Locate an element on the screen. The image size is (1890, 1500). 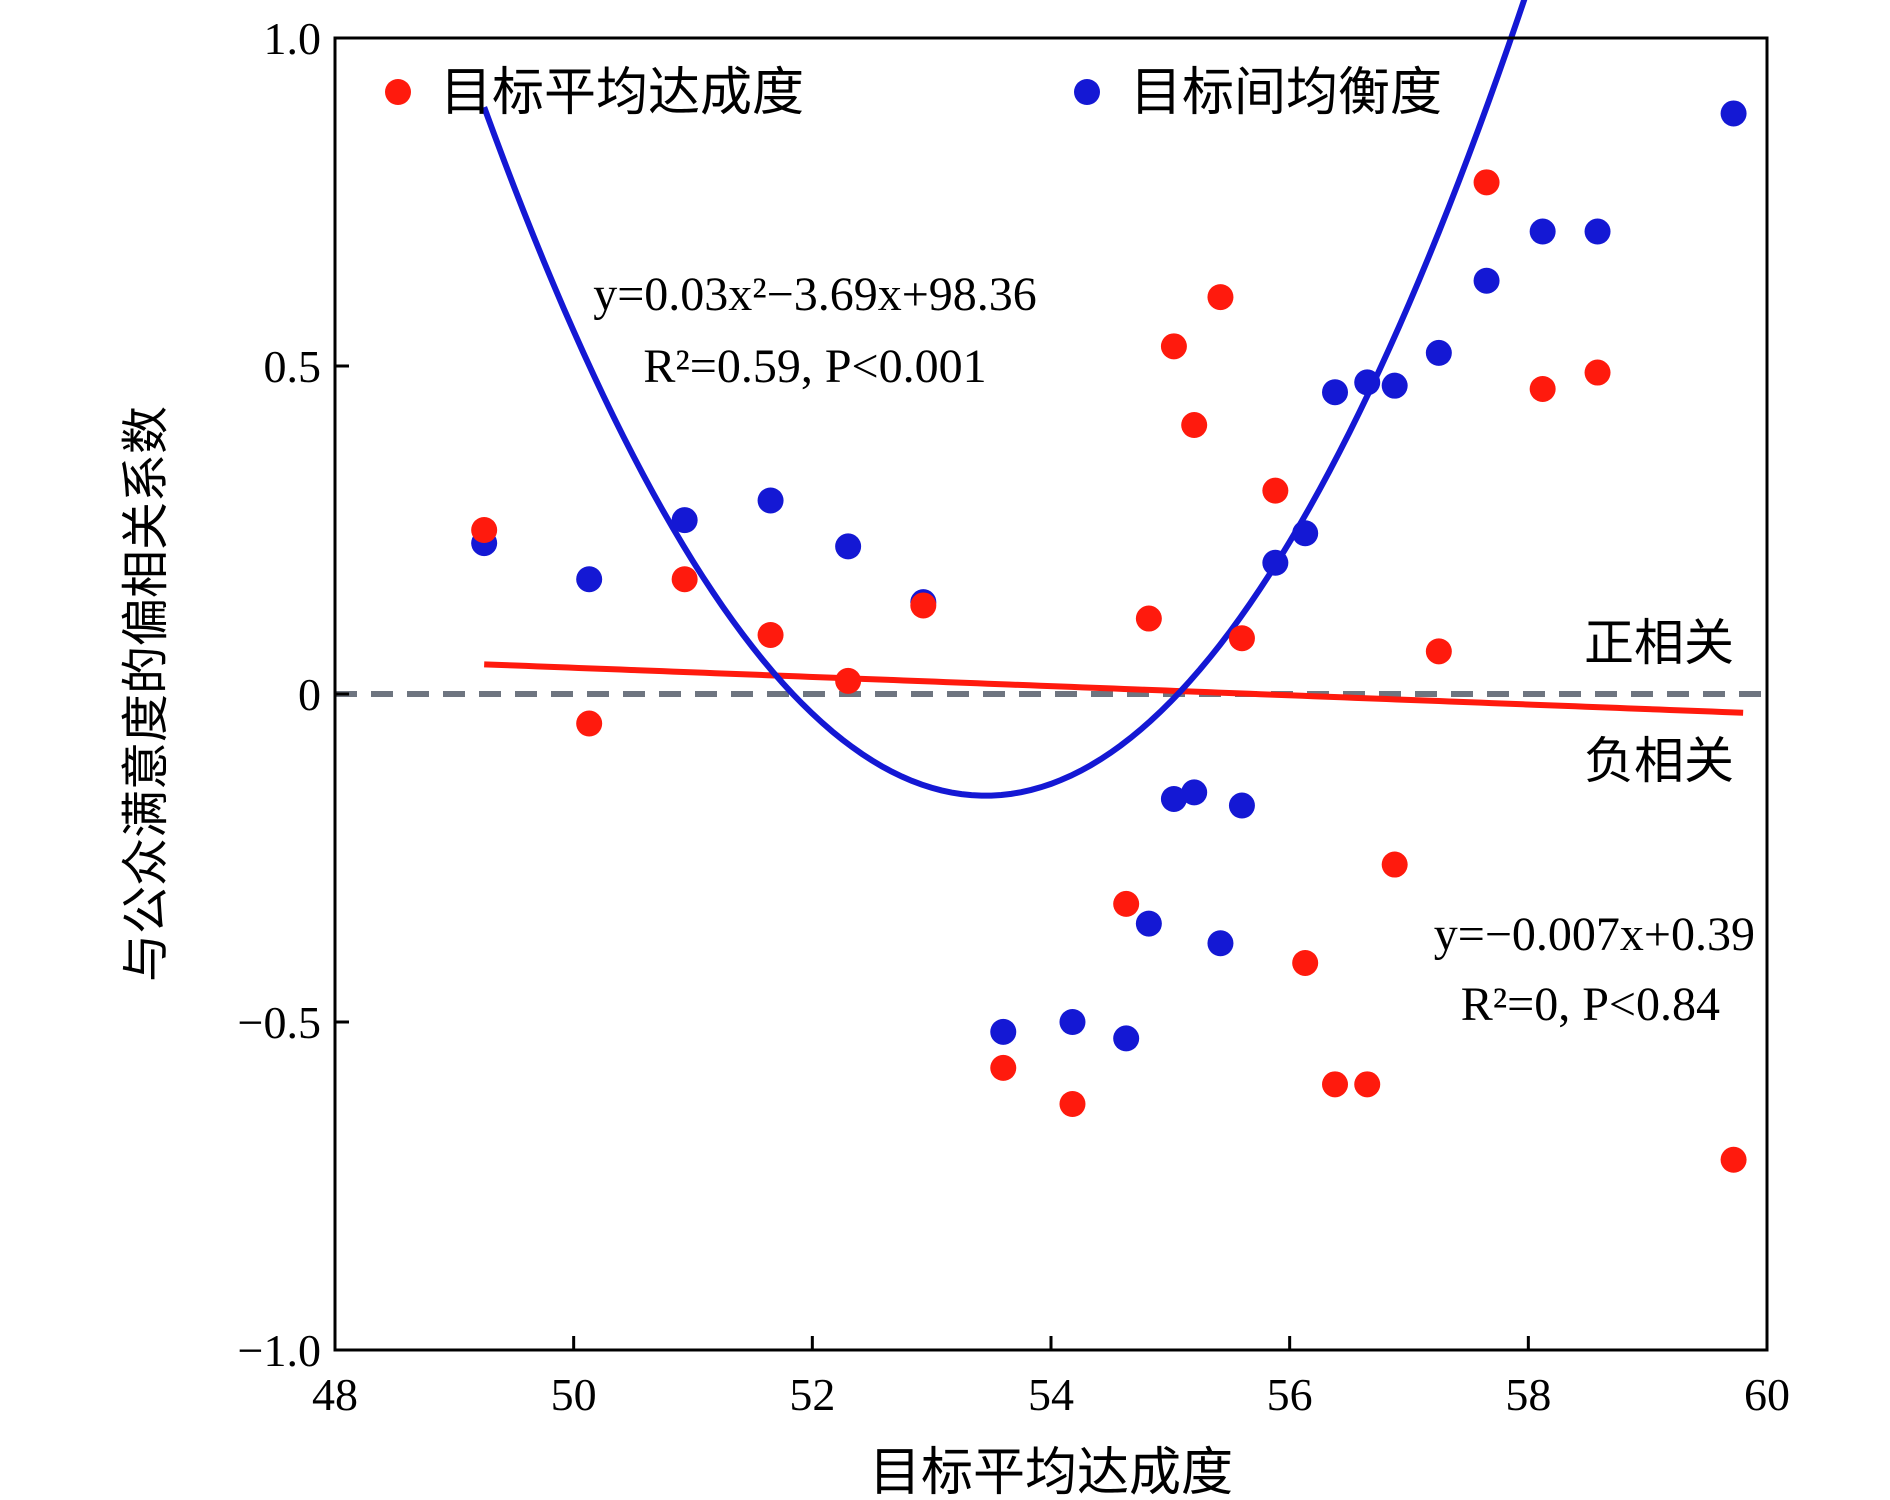
x-tick-label-6: 60 is located at coordinates (1767, 1394).